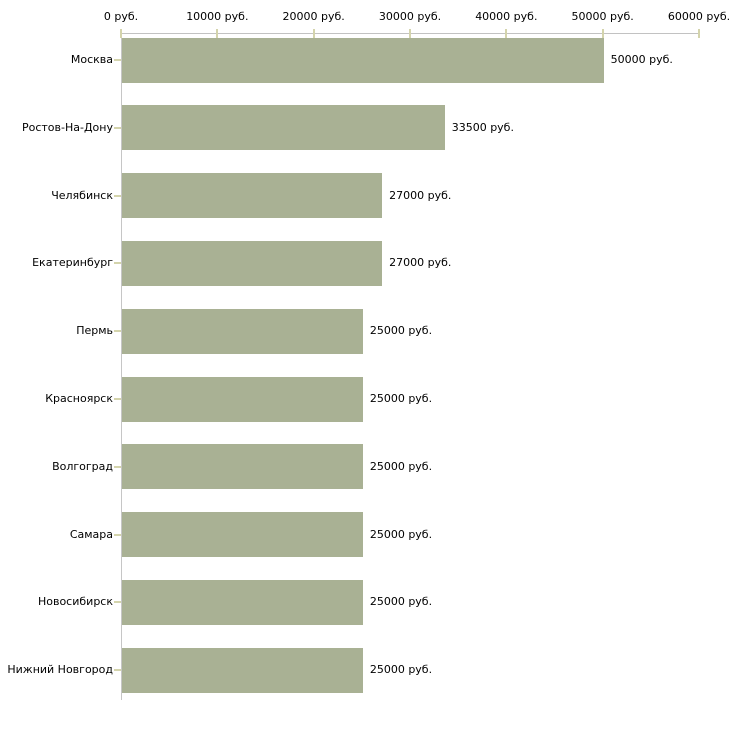  Describe the element at coordinates (79, 398) in the screenshot. I see `category-label: Красноярск` at that location.